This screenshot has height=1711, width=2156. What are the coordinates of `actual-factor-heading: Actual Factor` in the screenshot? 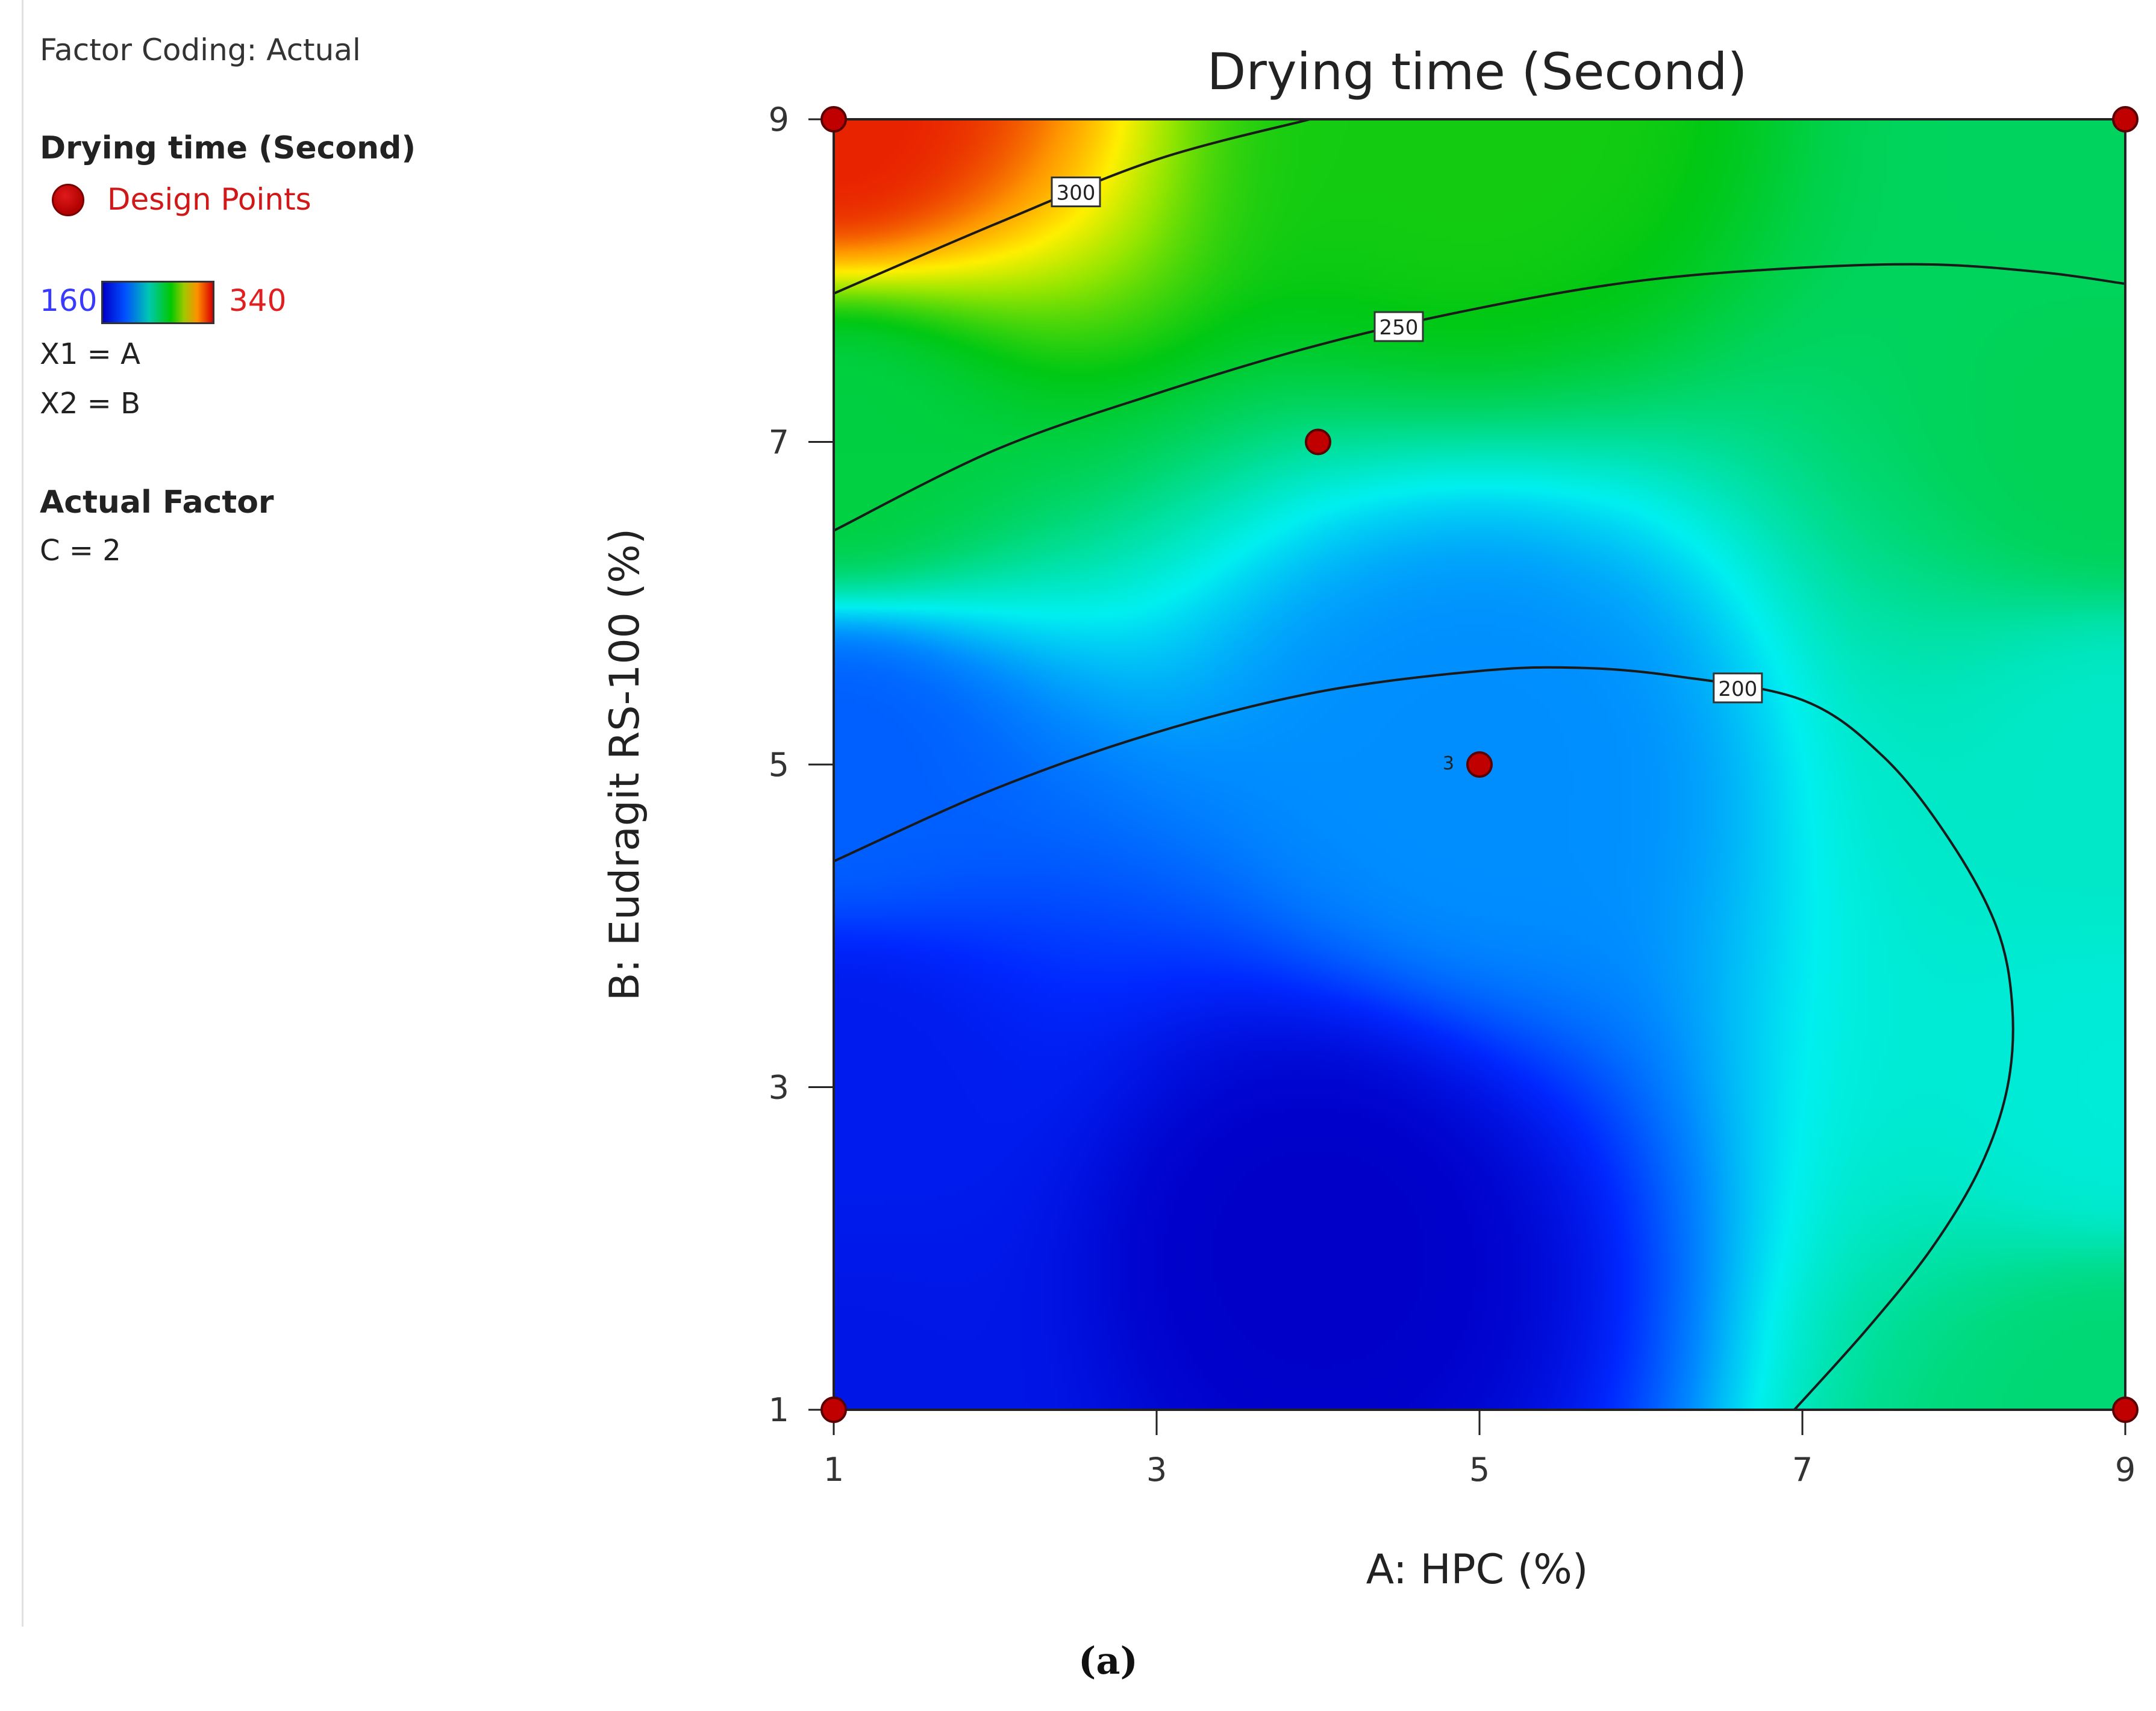 It's located at (157, 502).